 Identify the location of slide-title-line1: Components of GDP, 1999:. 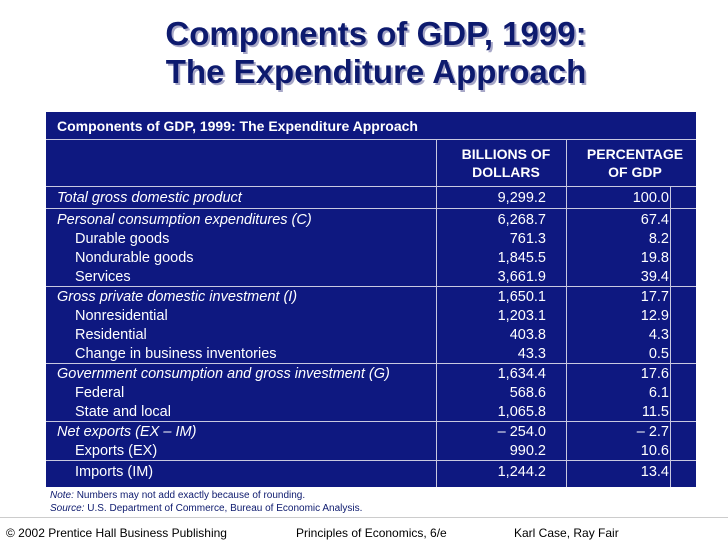
(376, 33).